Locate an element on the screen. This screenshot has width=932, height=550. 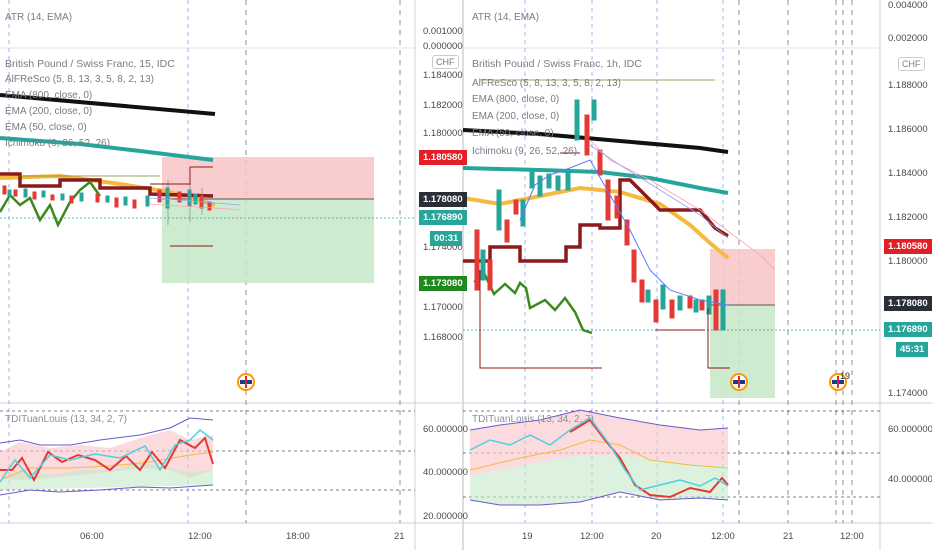
left-price-tick: 1.168000 is located at coordinates (443, 337).